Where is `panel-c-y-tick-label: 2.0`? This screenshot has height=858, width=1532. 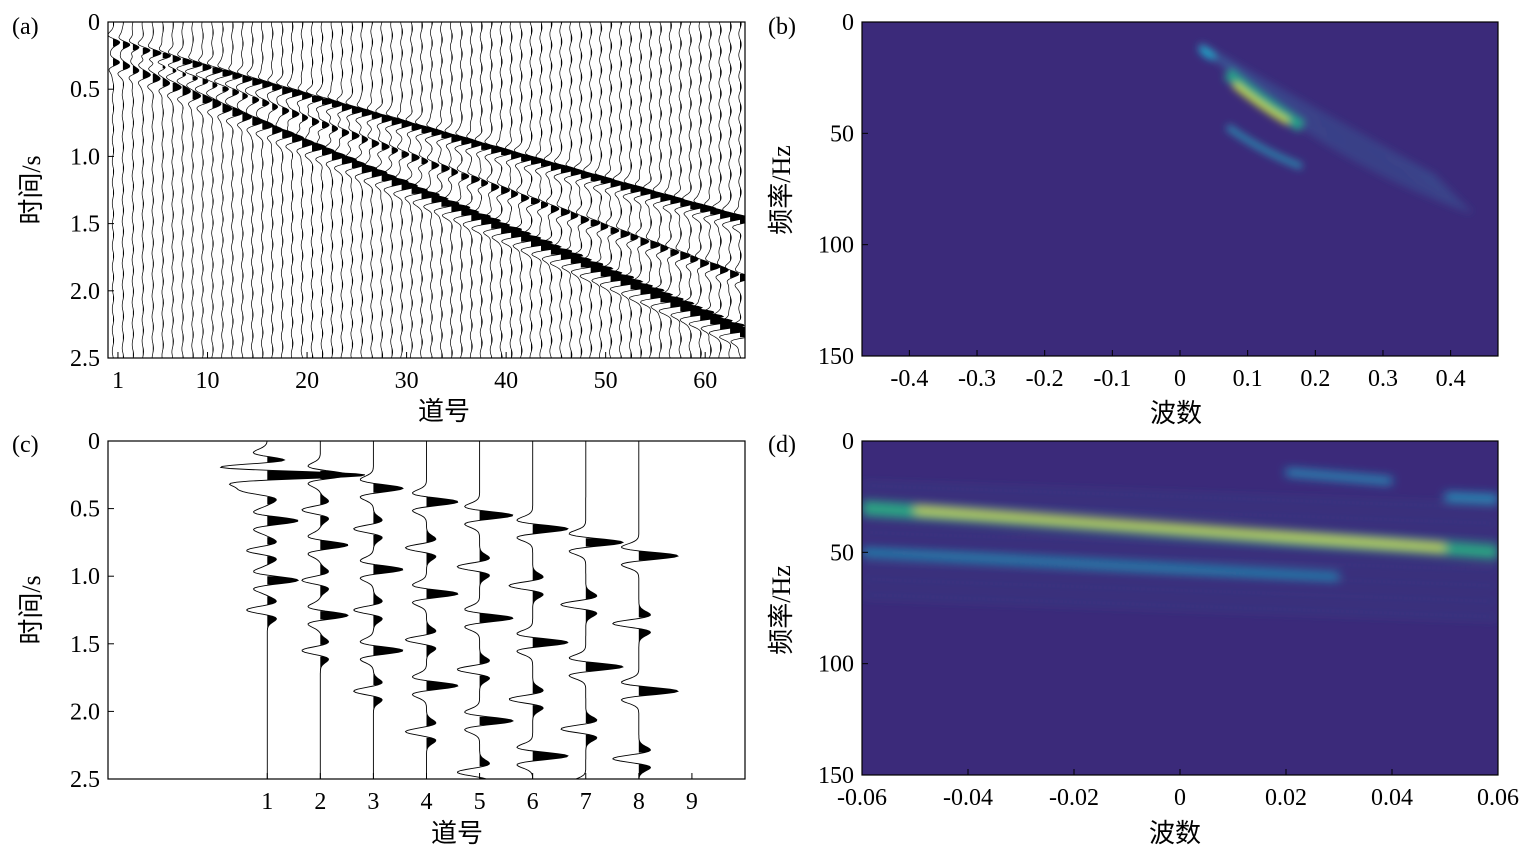 panel-c-y-tick-label: 2.0 is located at coordinates (85, 712).